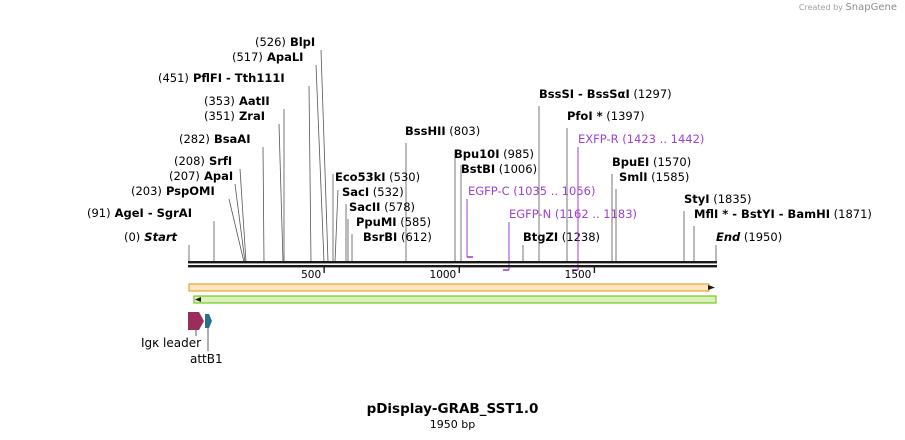 The width and height of the screenshot is (905, 440). Describe the element at coordinates (573, 214) in the screenshot. I see `primer-label: EGFP-N (1162 .. 1183)` at that location.